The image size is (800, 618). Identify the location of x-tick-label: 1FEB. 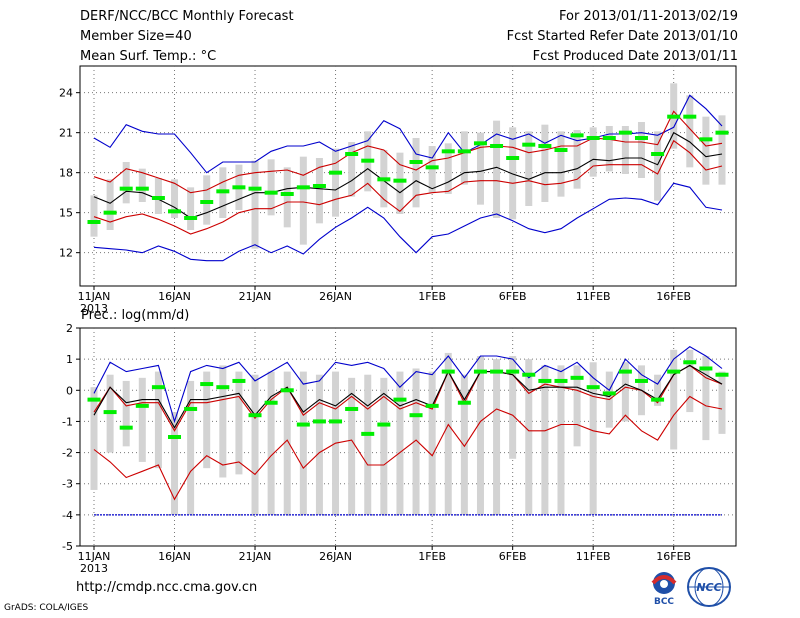
(432, 296).